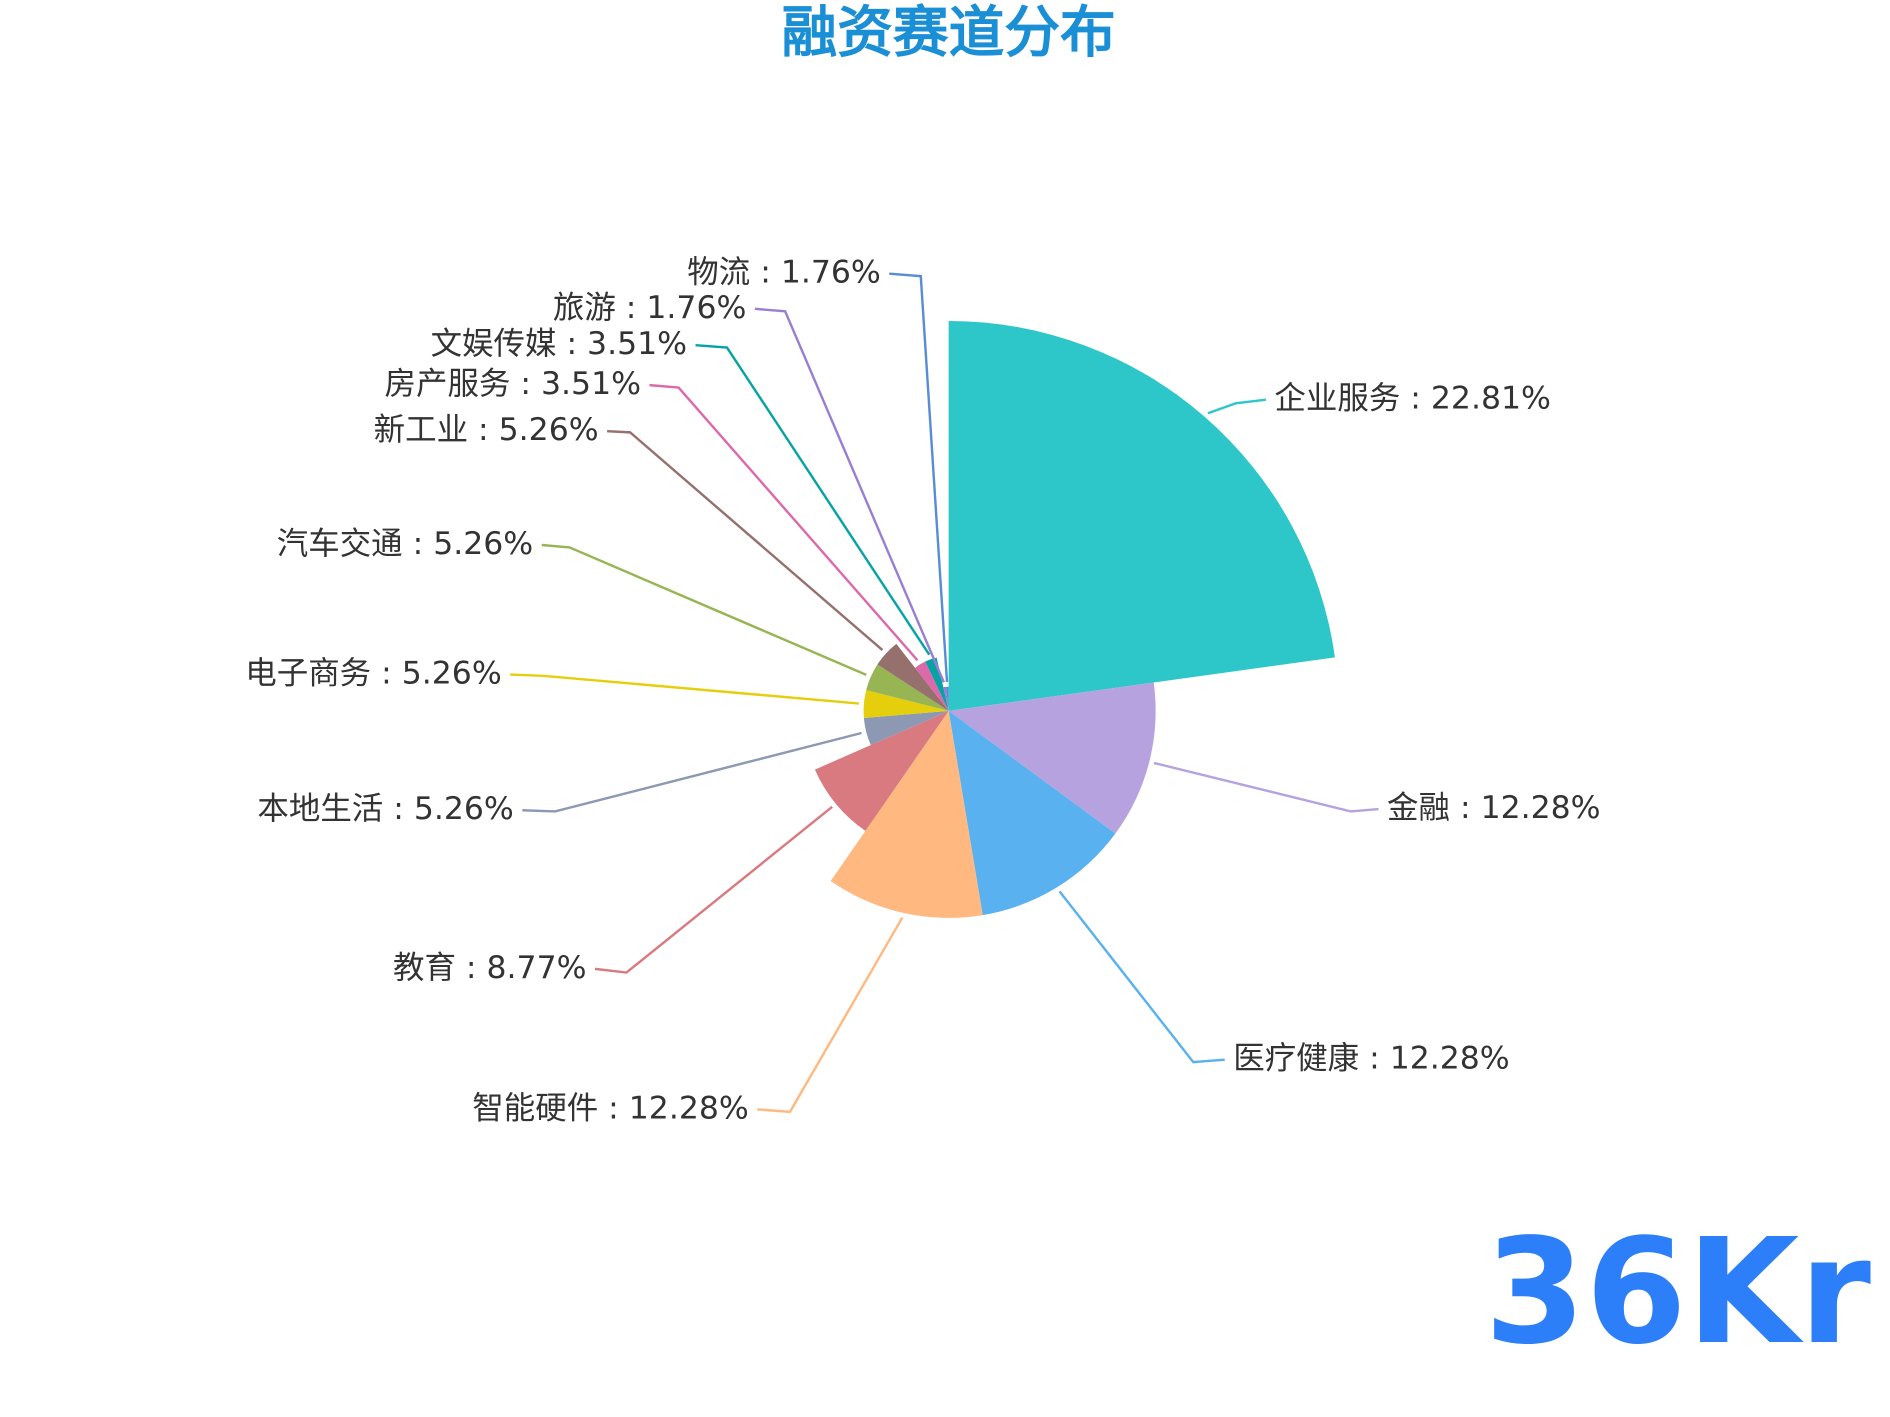 The height and width of the screenshot is (1417, 1890). Describe the element at coordinates (490, 968) in the screenshot. I see `data-label: 教育 : 8.77%` at that location.